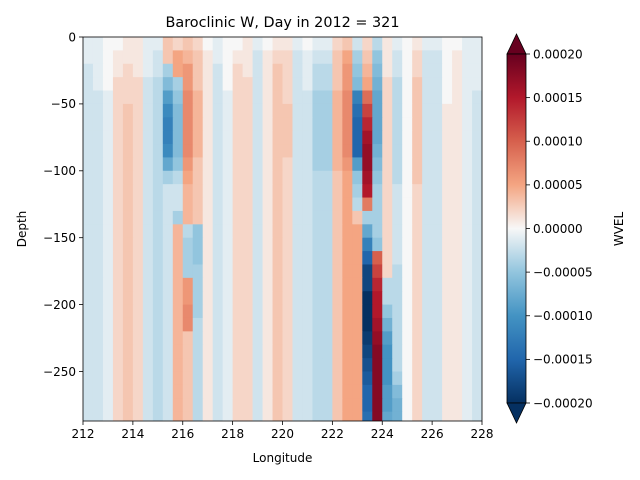 The image size is (640, 480). Describe the element at coordinates (63, 104) in the screenshot. I see `y-tick-label: −50` at that location.